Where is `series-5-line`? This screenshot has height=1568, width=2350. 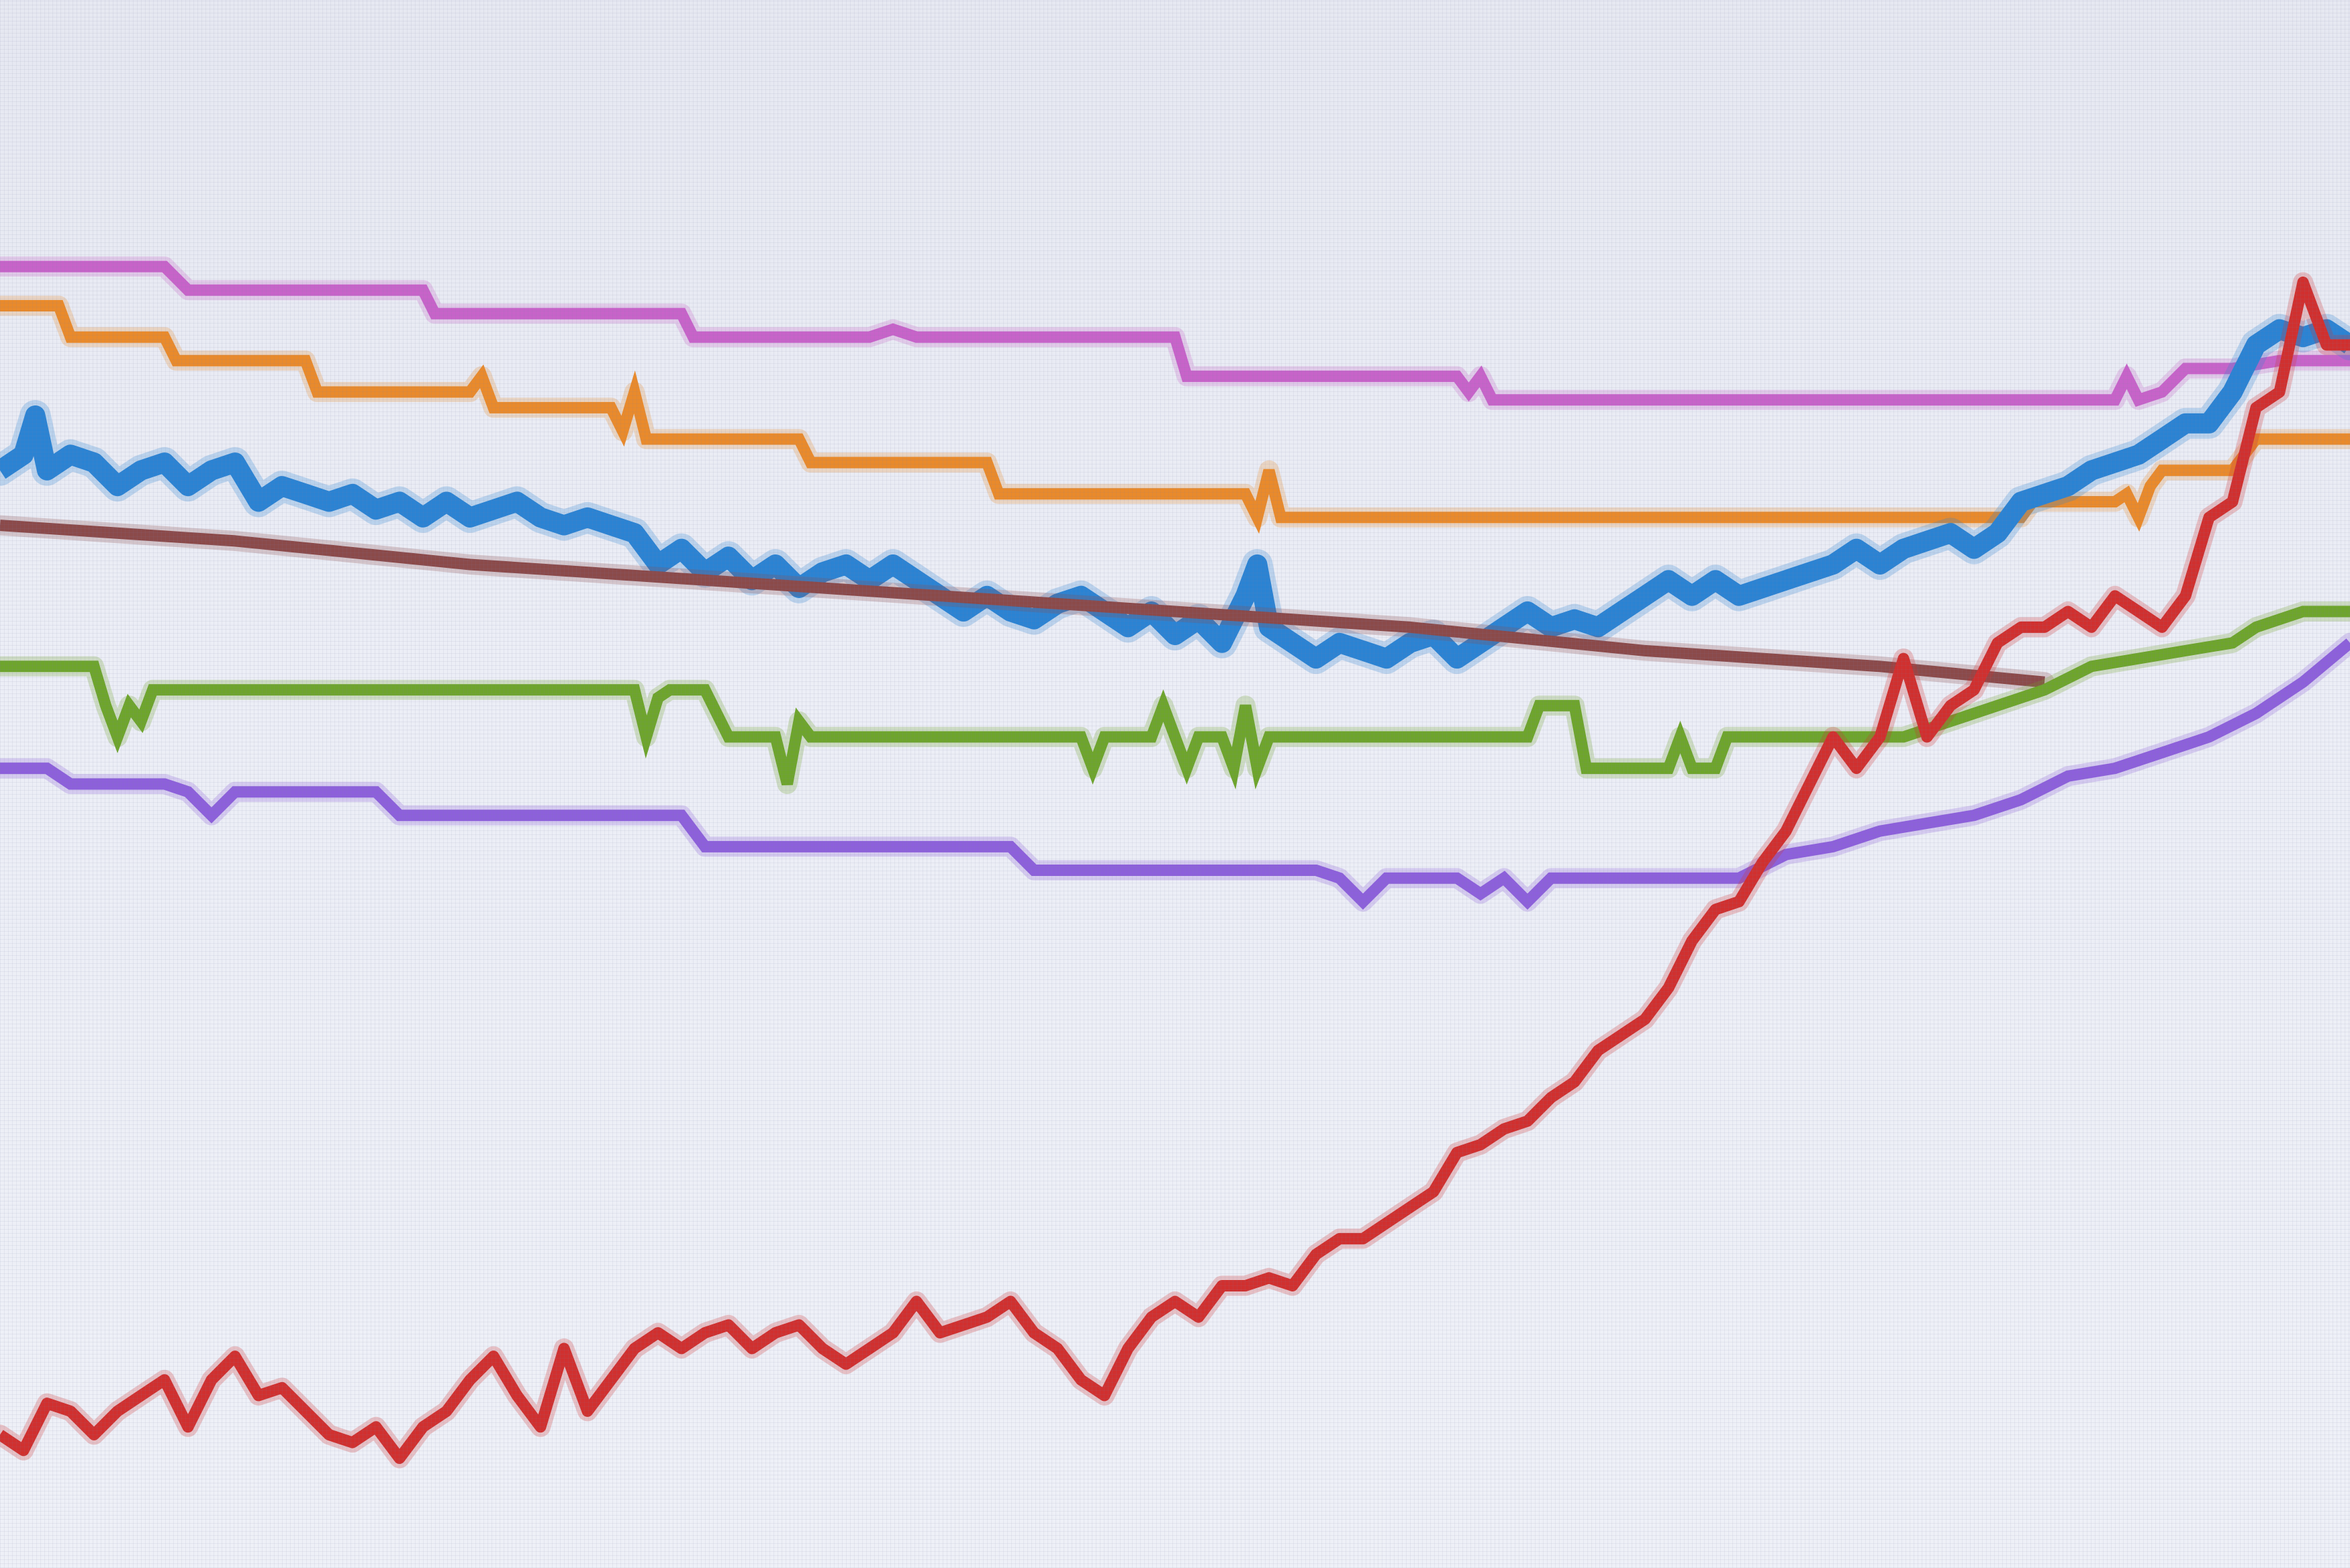
series-5-line is located at coordinates (1175, 698).